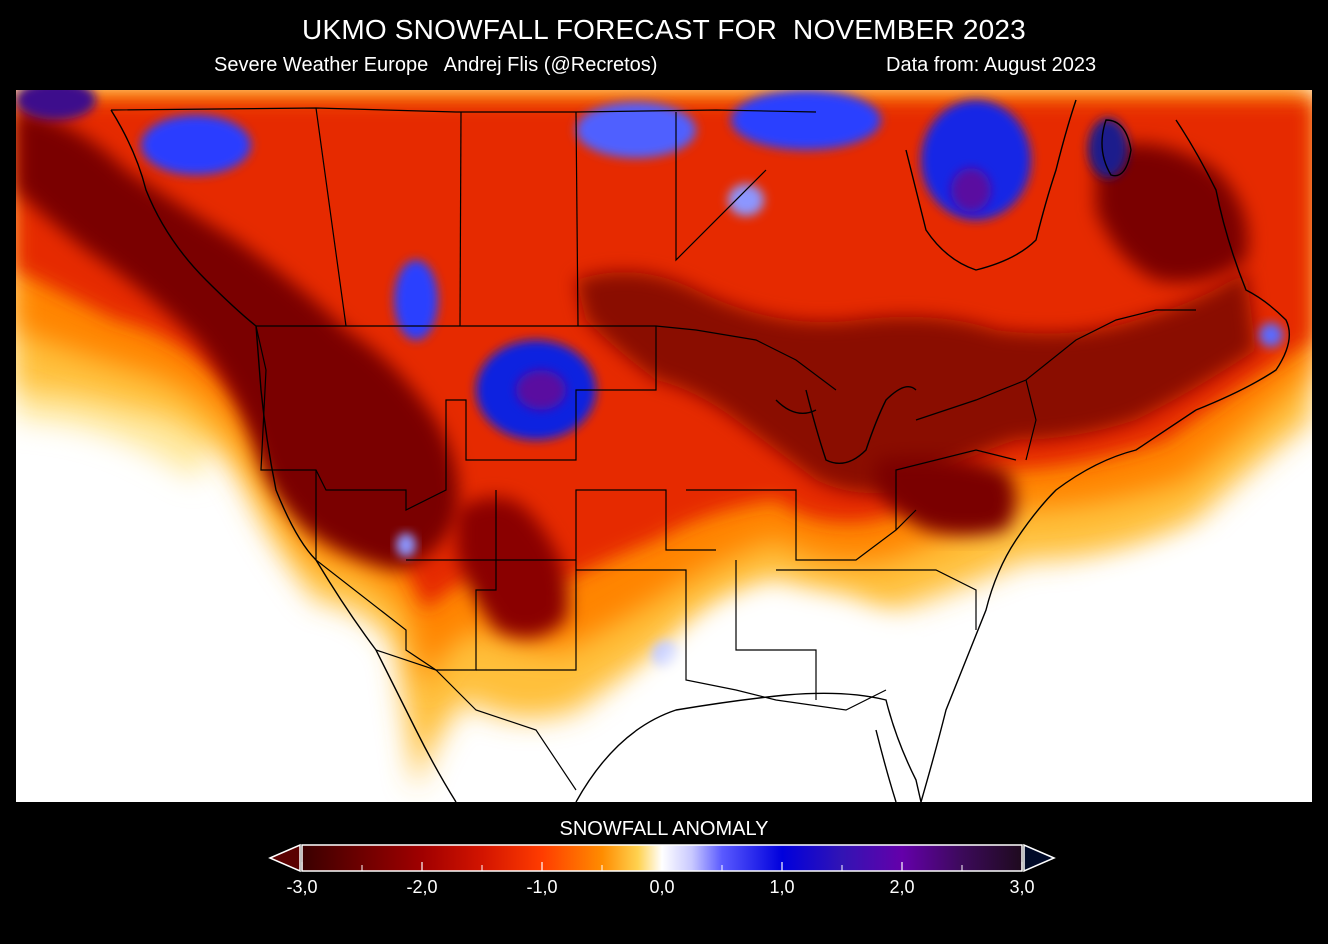  I want to click on field-lightblue-manitoba, so click(746, 200).